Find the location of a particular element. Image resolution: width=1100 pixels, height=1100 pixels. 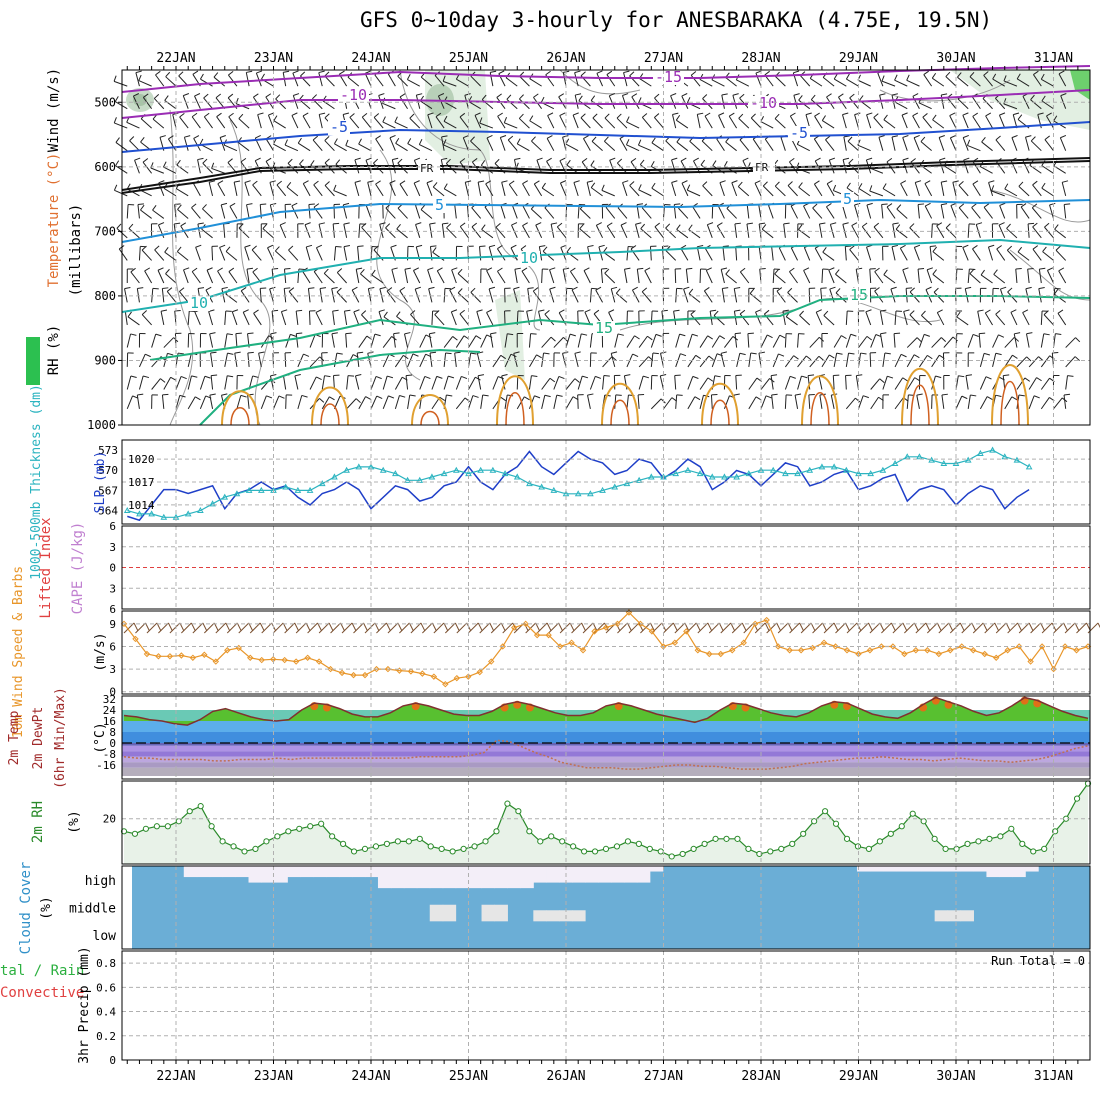

temp-ylabel-text: 2m DewPt is located at coordinates (38, 738).